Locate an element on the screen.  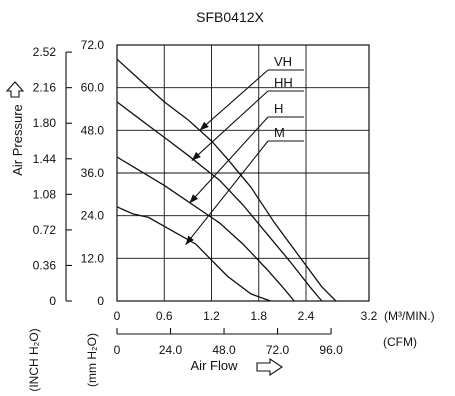
inch-tick-label: 0.72 is located at coordinates (45, 230).